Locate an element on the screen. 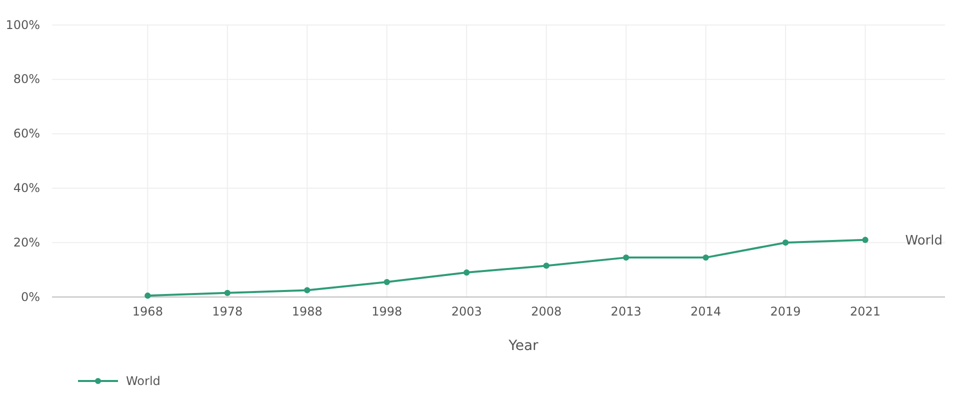 This screenshot has width=962, height=402. x-tick-label: 2008 is located at coordinates (546, 311).